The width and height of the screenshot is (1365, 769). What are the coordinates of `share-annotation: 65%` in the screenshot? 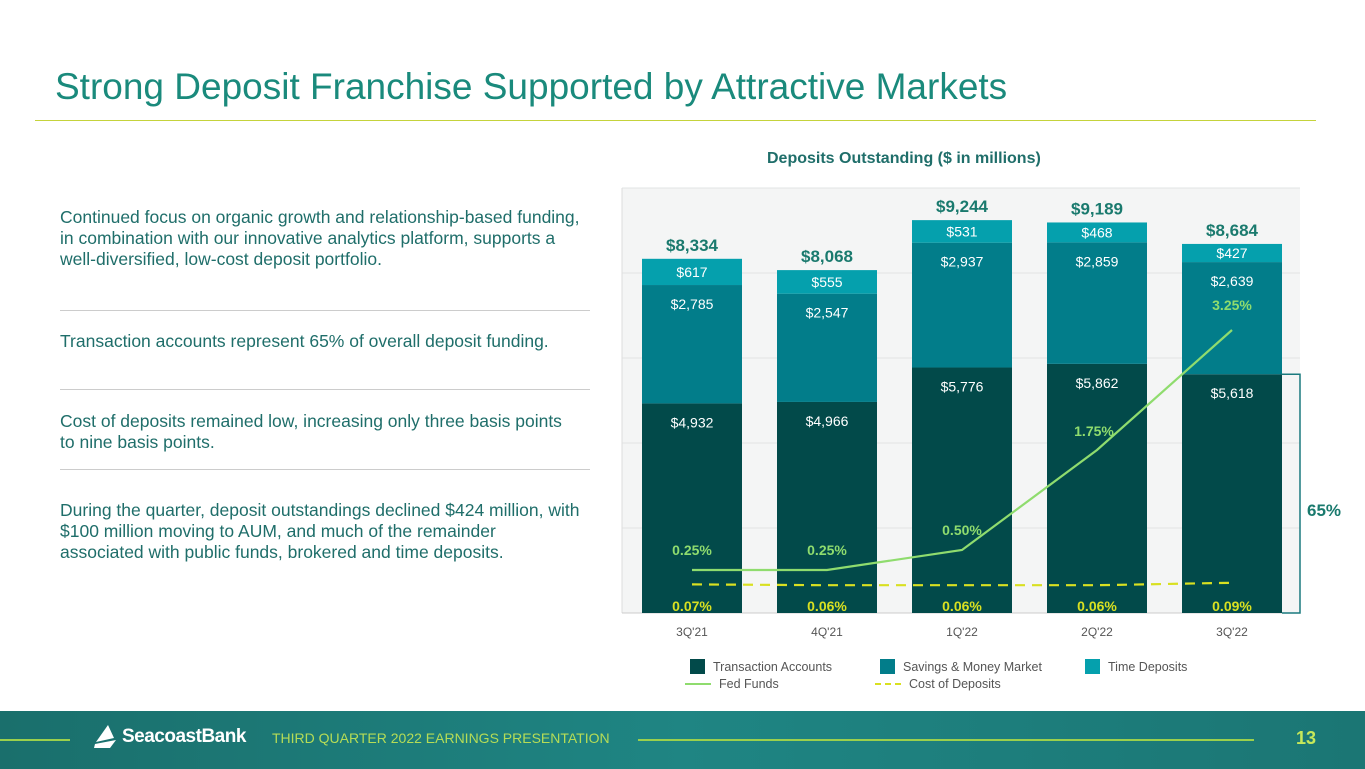 It's located at (1324, 510).